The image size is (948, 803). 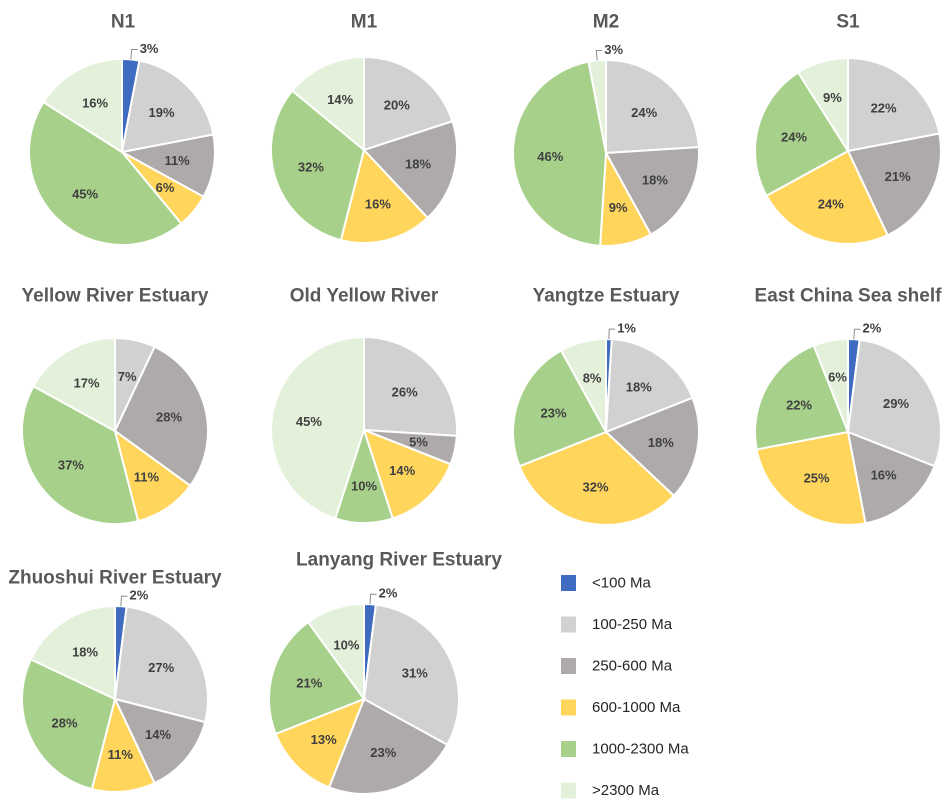 I want to click on slice-yellow-river-estuary-1000-2300-ma, so click(x=80, y=455).